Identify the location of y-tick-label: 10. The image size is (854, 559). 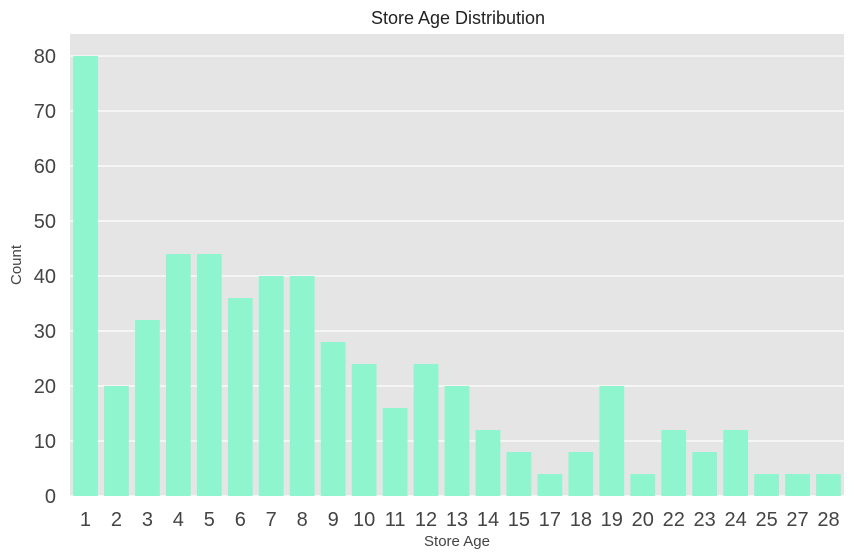
(45, 442).